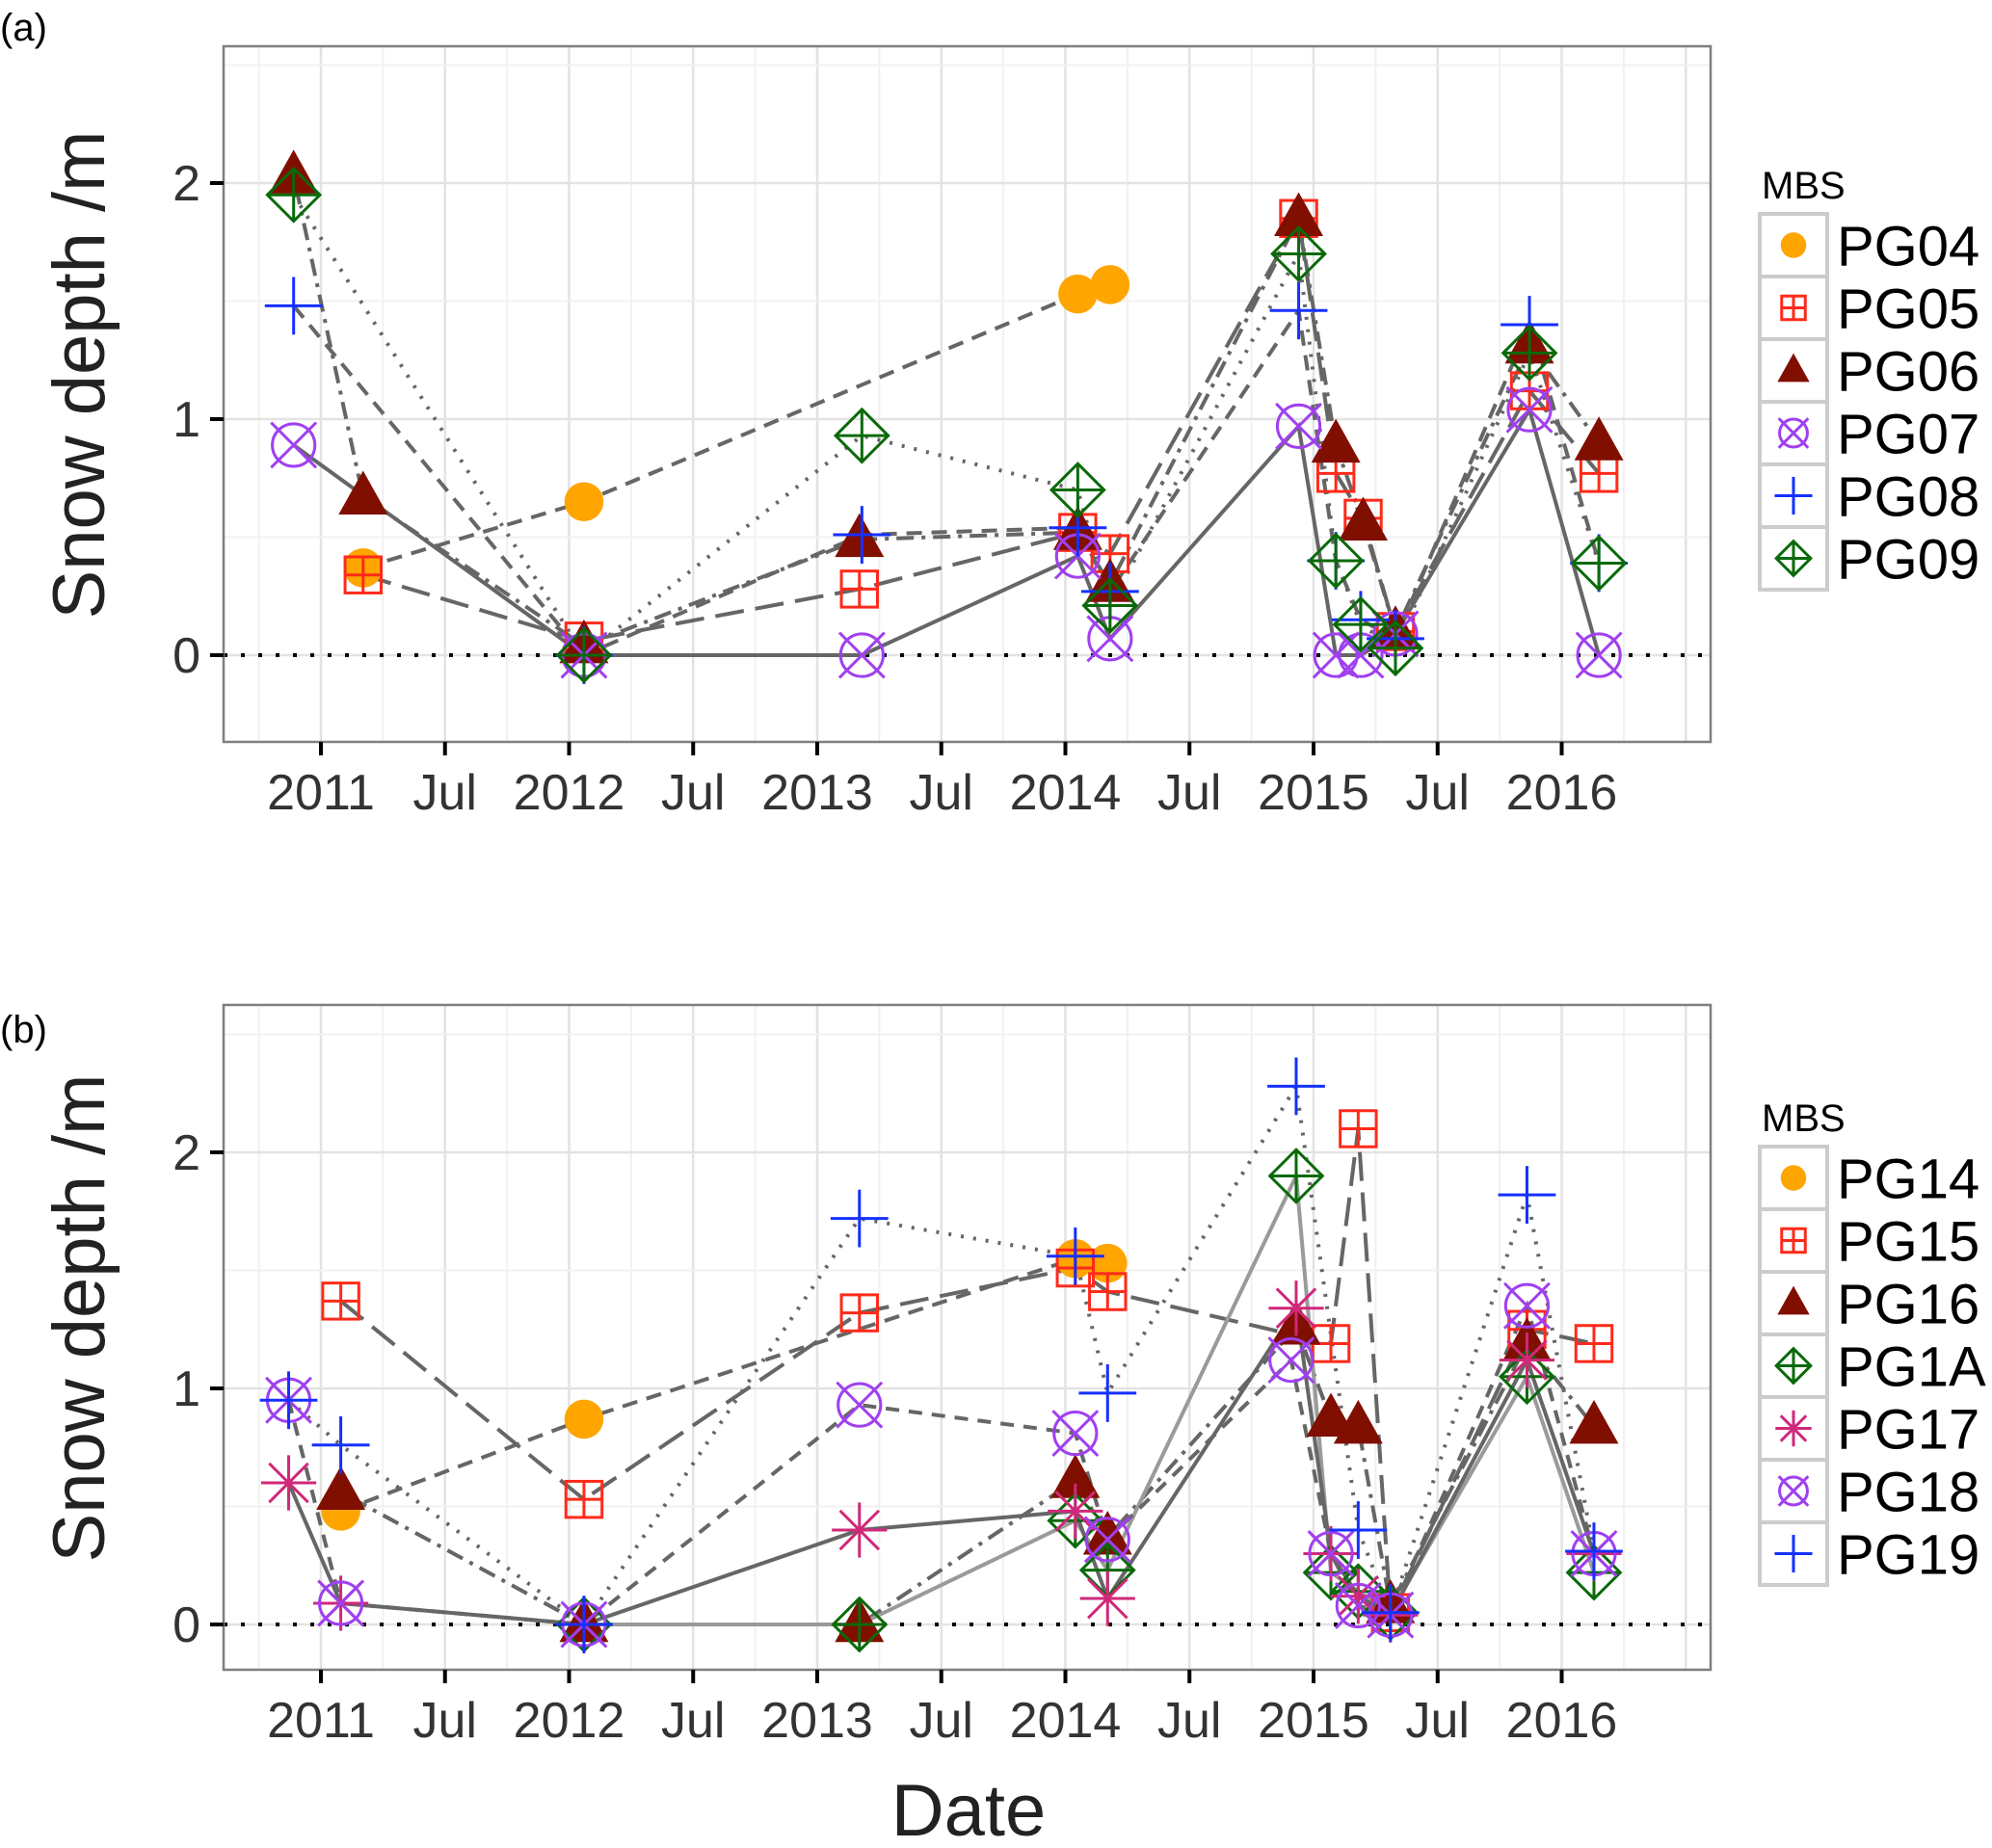  What do you see at coordinates (23, 1030) in the screenshot?
I see `panel-label: (b)` at bounding box center [23, 1030].